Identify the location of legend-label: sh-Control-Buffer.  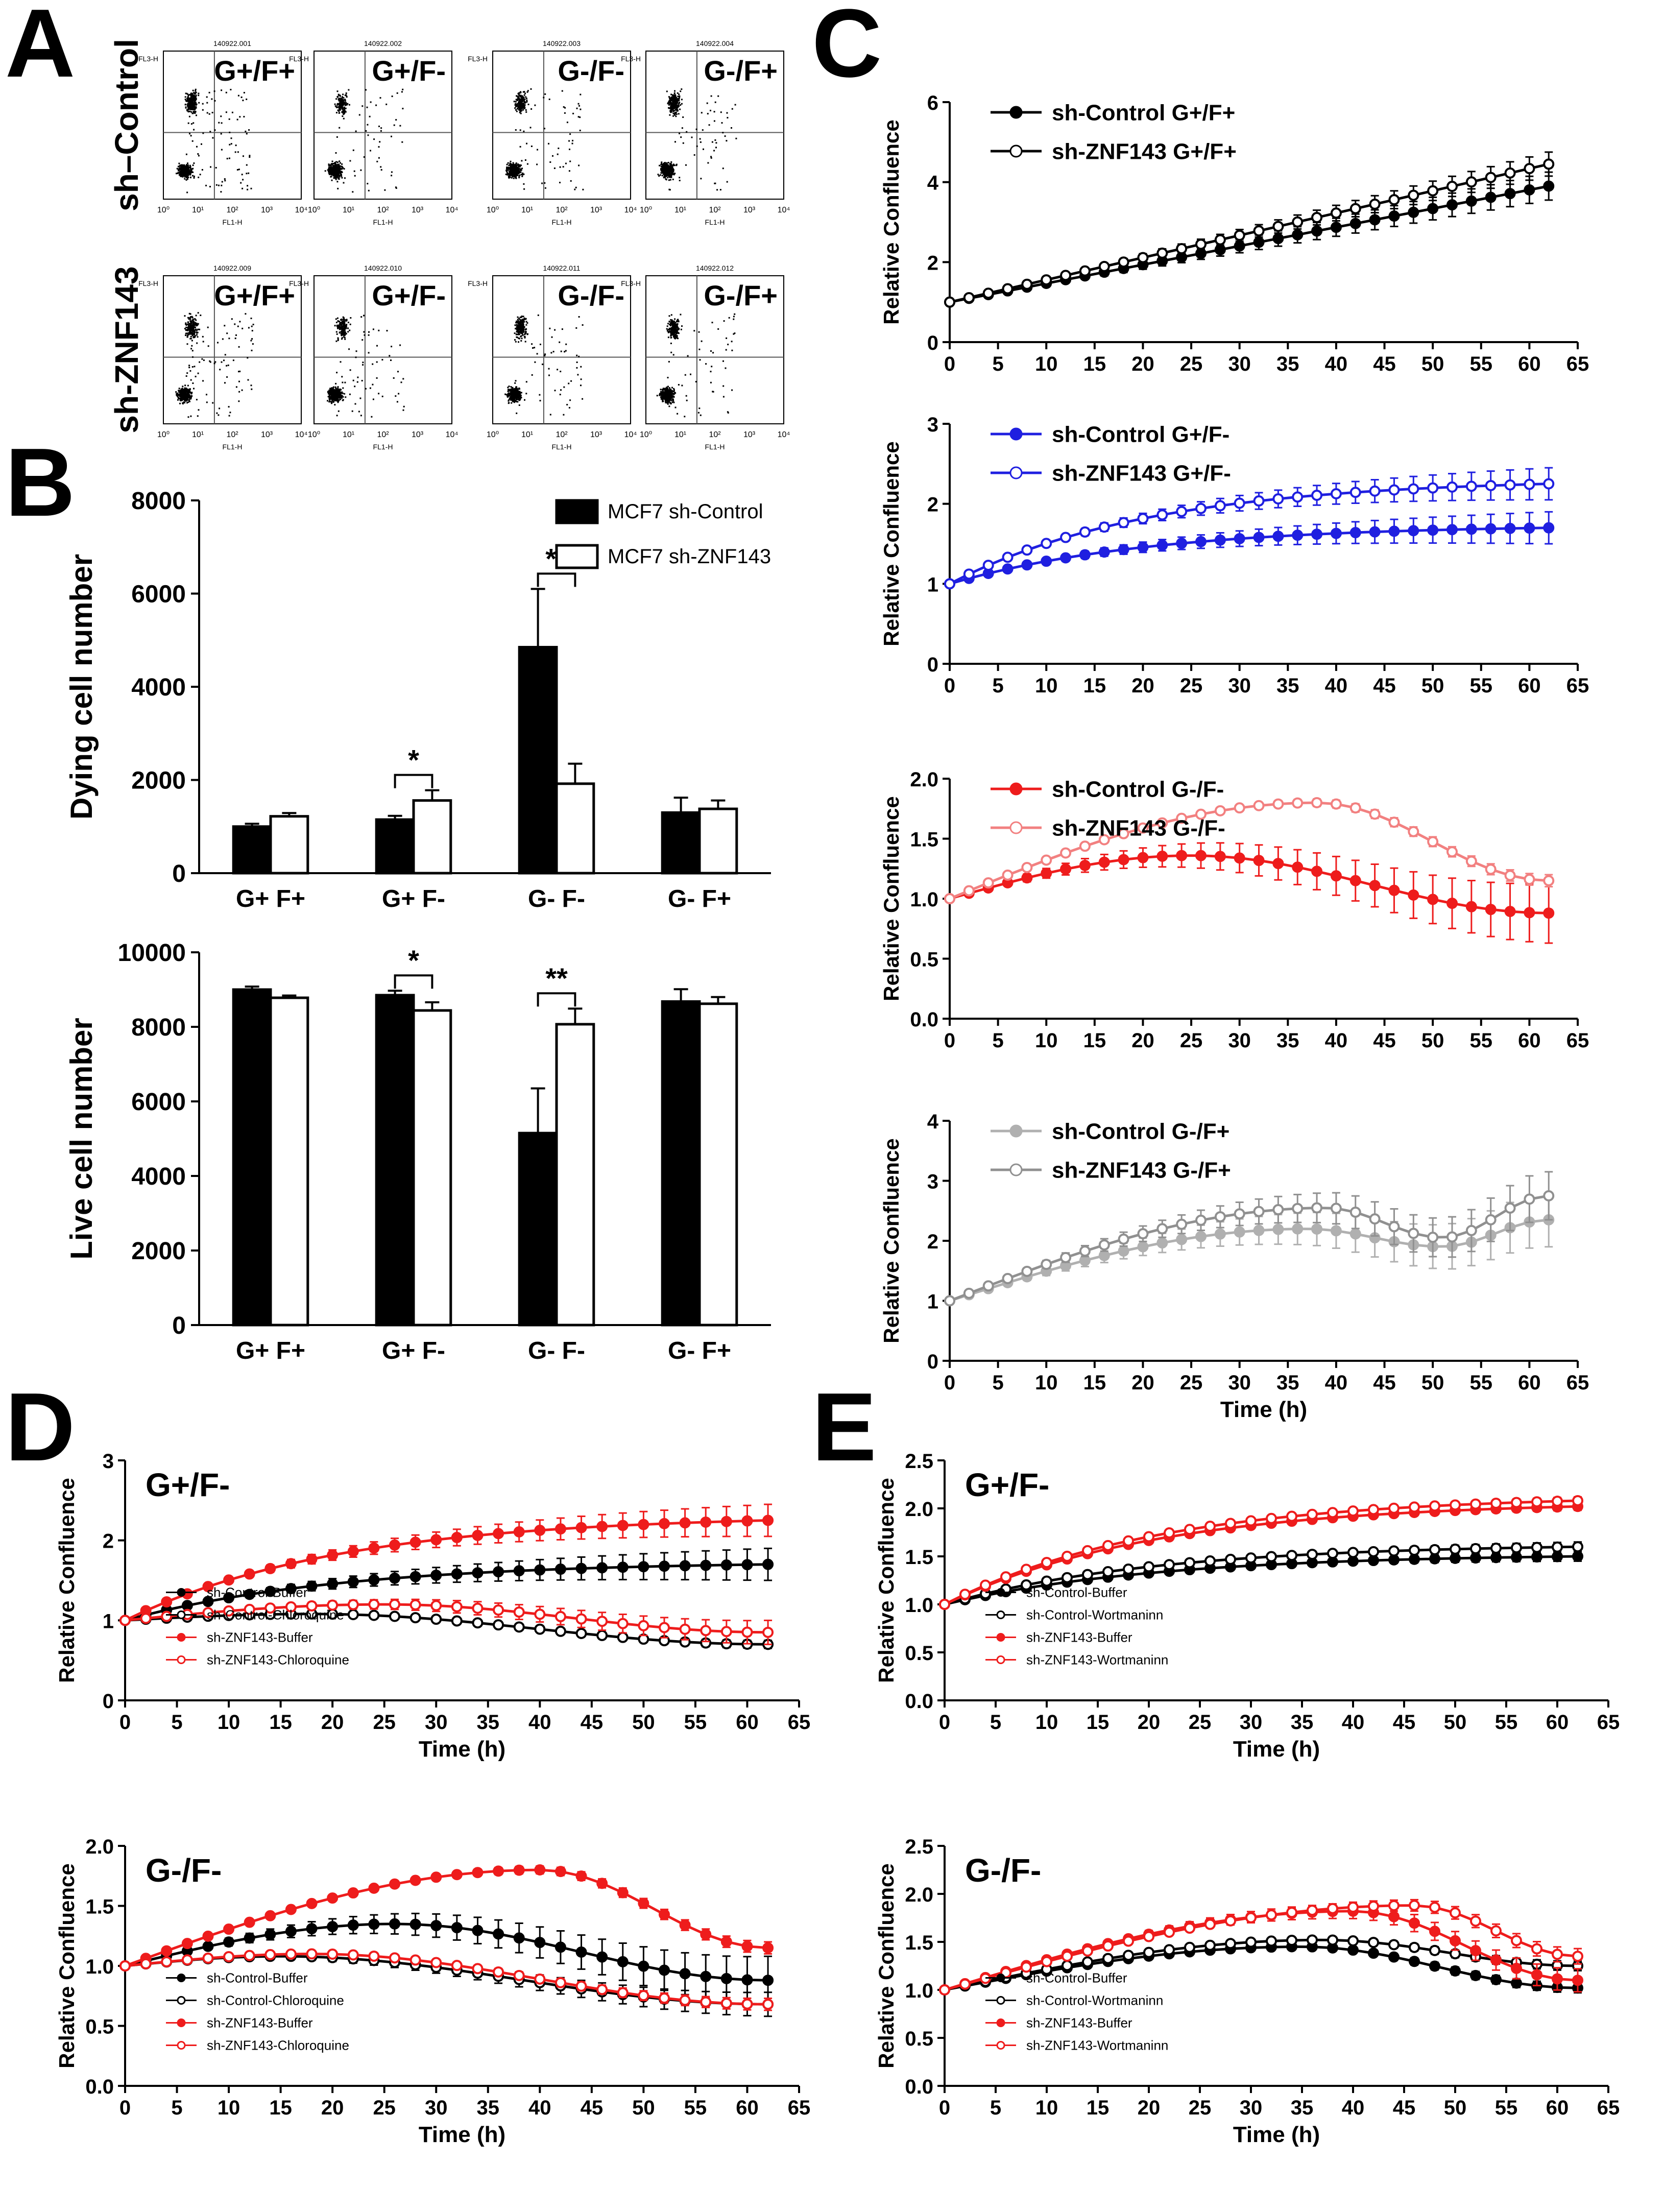
(1076, 1978).